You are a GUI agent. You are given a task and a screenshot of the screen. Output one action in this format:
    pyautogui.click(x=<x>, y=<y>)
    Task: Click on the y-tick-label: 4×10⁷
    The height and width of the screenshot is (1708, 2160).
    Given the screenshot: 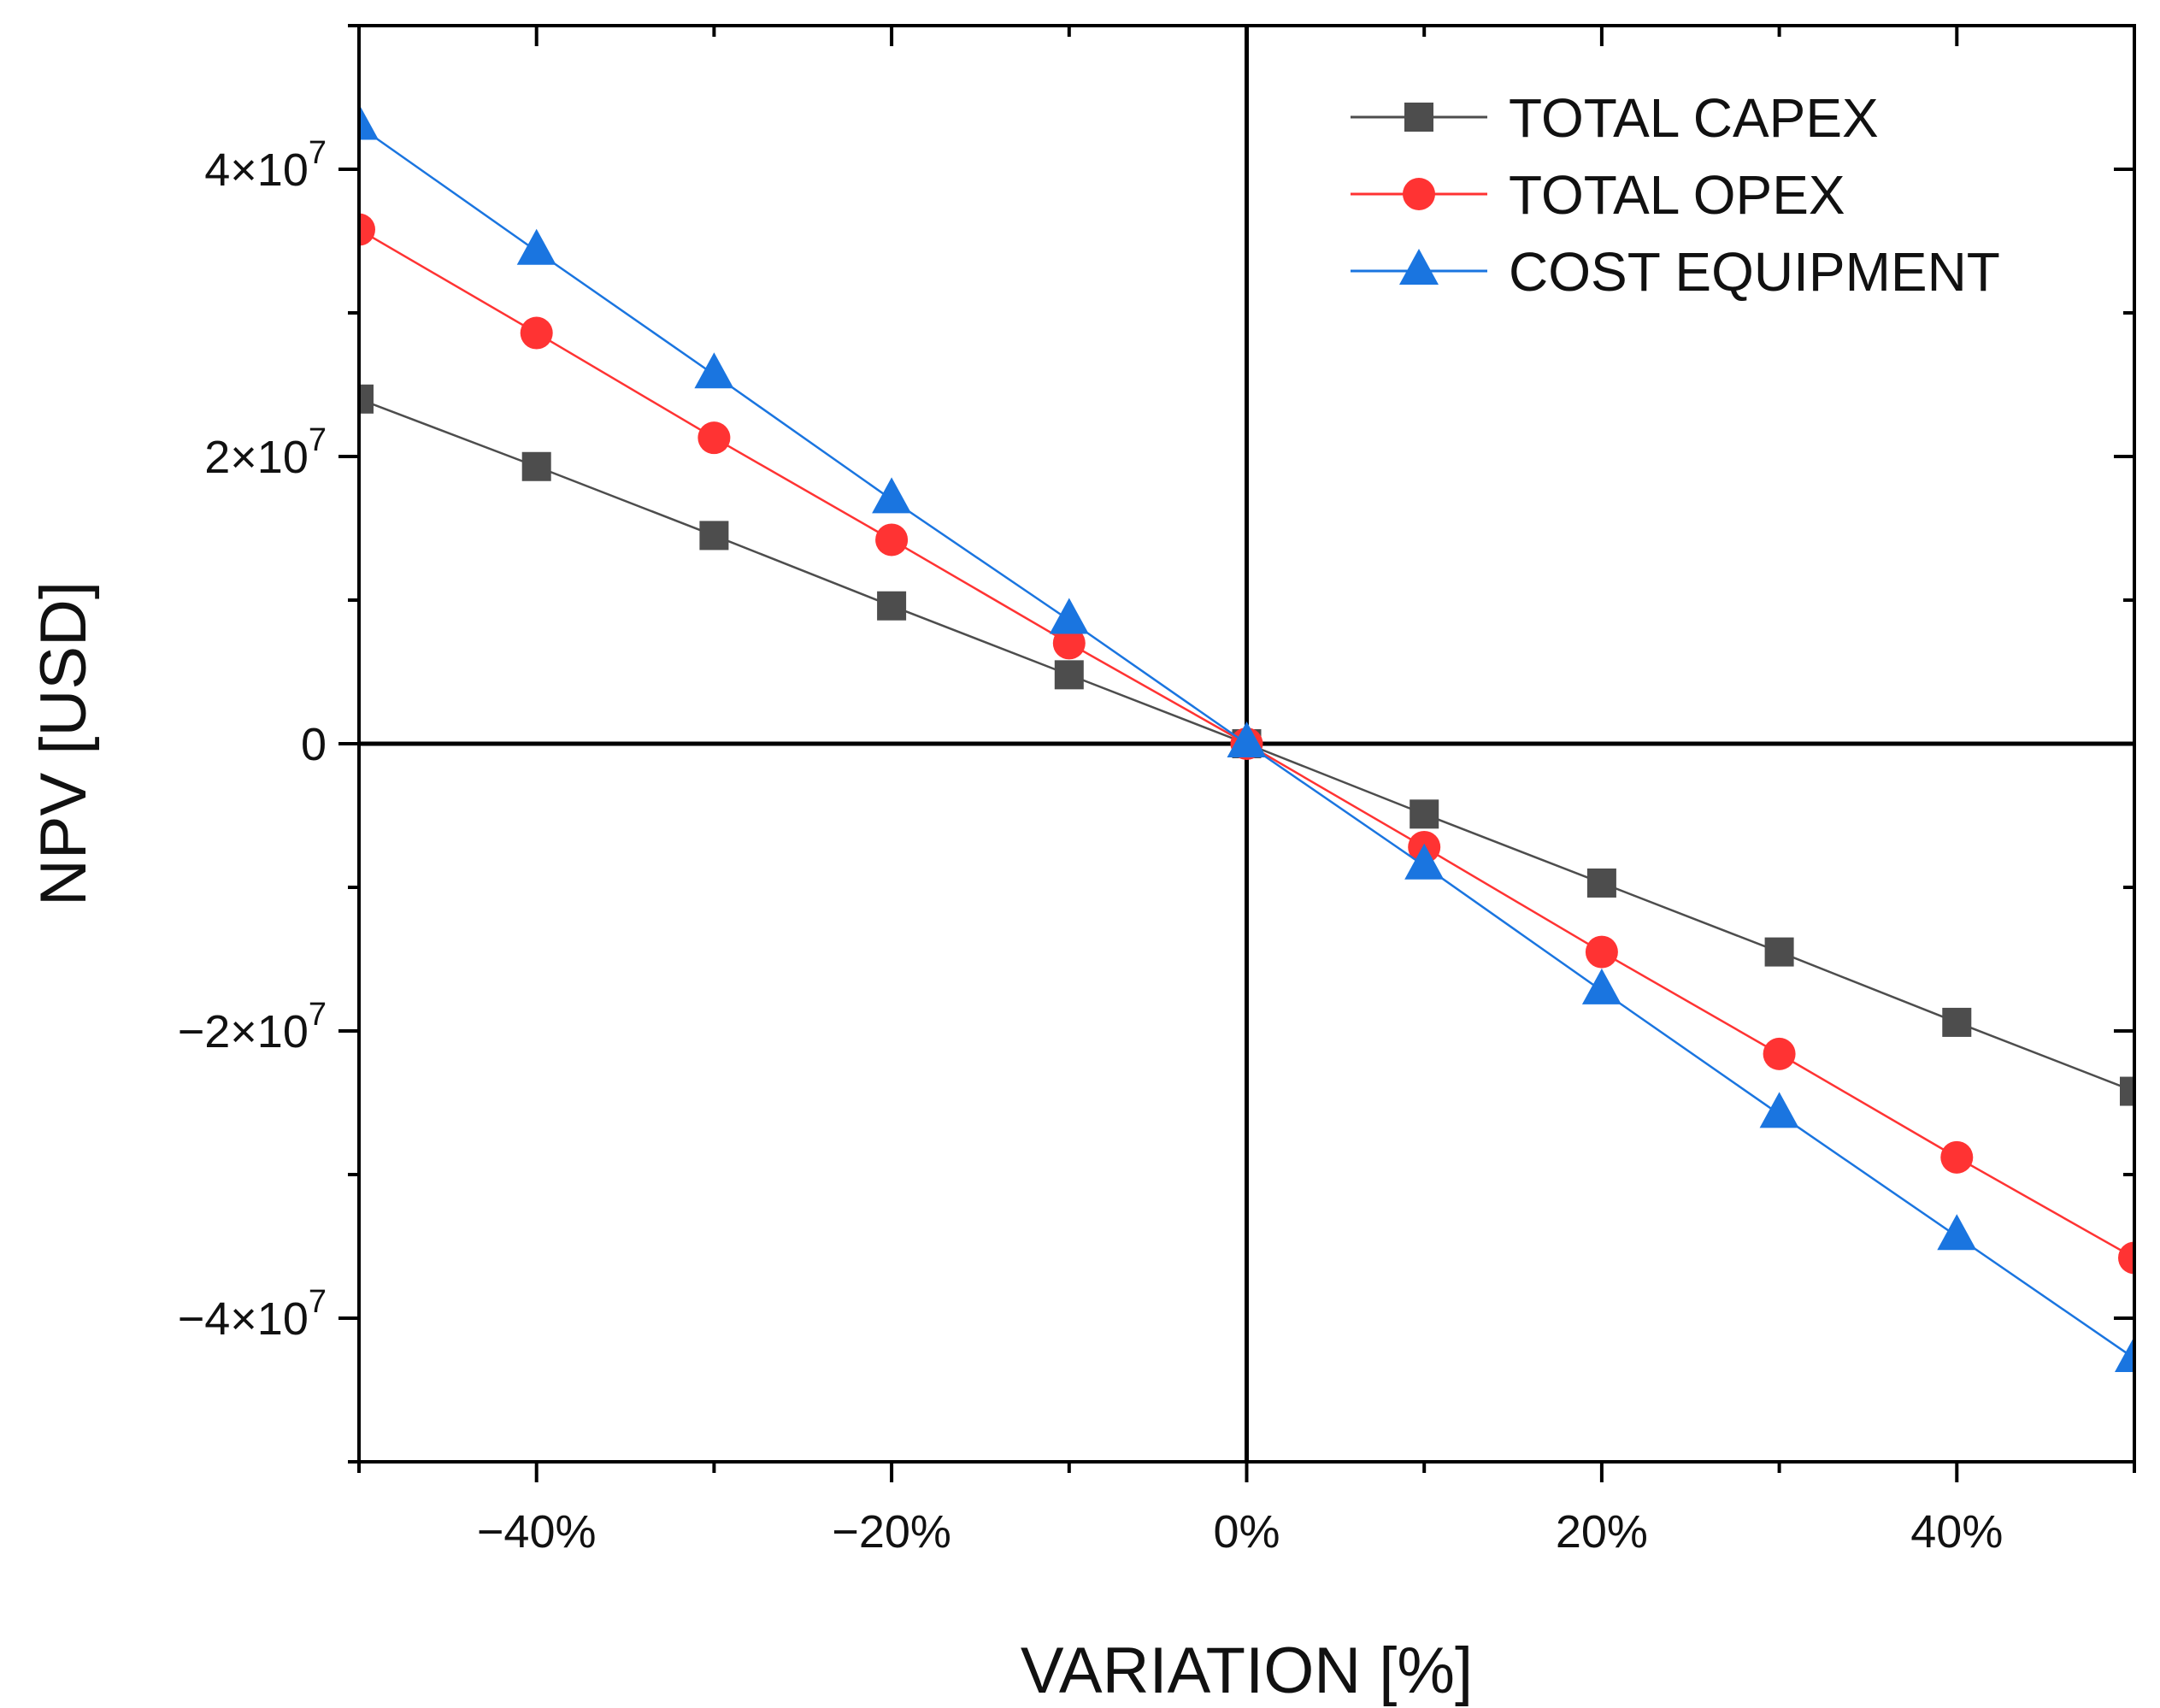 What is the action you would take?
    pyautogui.click(x=265, y=166)
    